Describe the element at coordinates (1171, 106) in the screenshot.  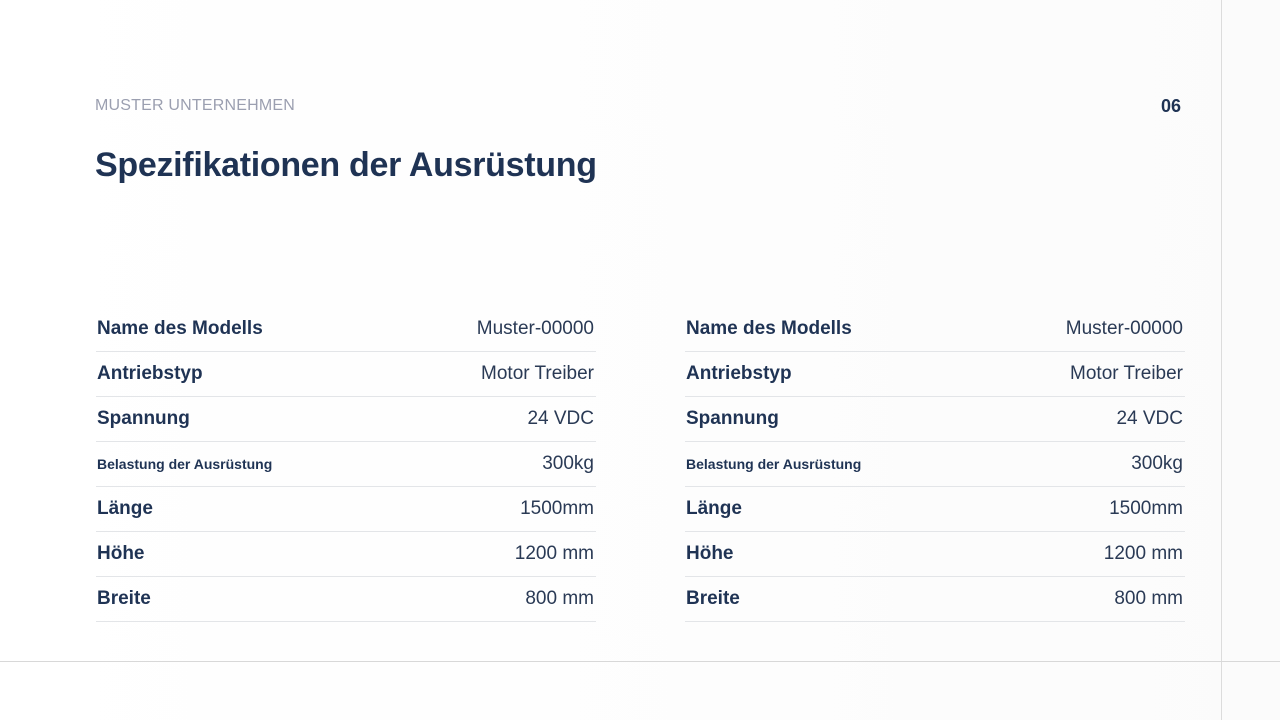
I see `page-number: 06` at that location.